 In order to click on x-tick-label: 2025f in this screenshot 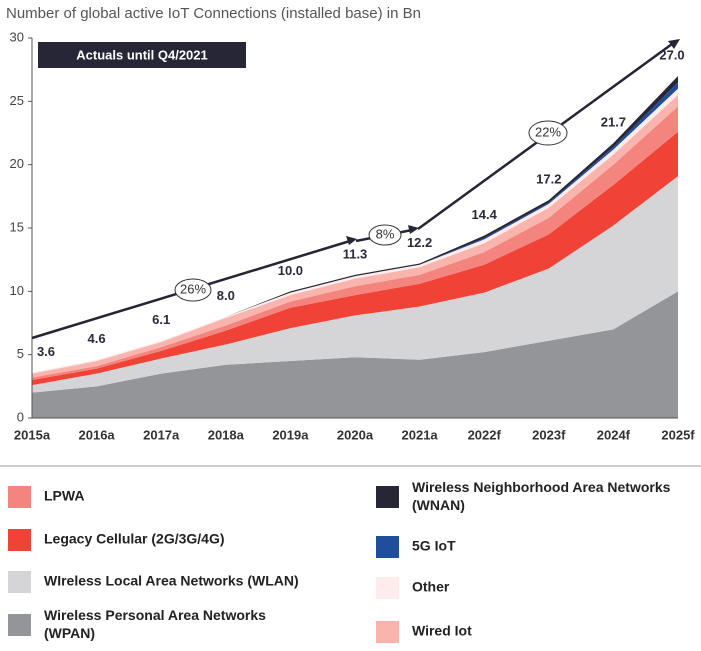, I will do `click(678, 434)`.